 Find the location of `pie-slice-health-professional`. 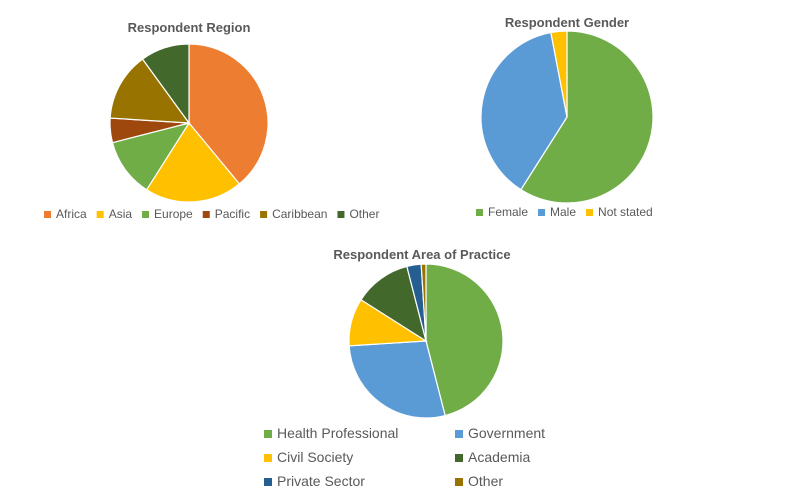

pie-slice-health-professional is located at coordinates (464, 340).